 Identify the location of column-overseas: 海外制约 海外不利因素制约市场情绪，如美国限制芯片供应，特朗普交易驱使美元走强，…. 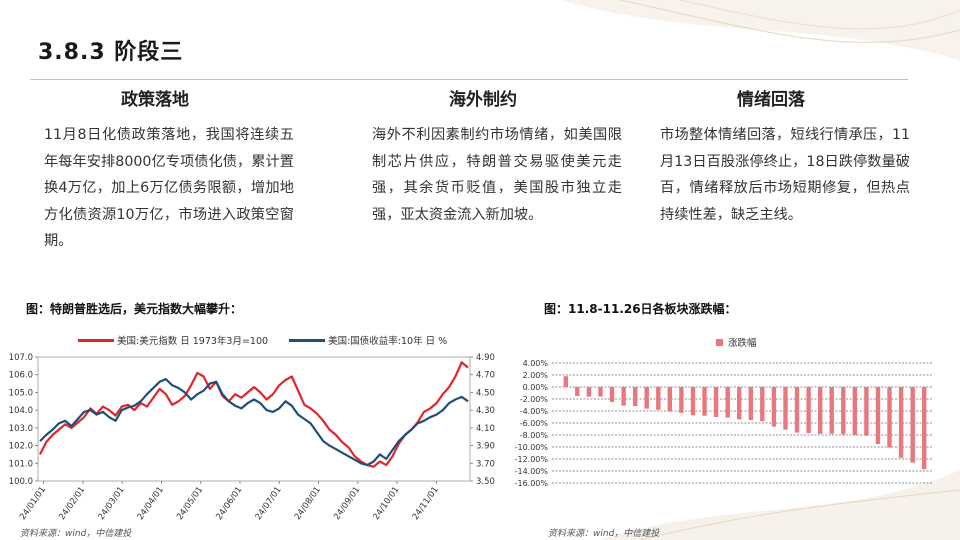
(497, 157).